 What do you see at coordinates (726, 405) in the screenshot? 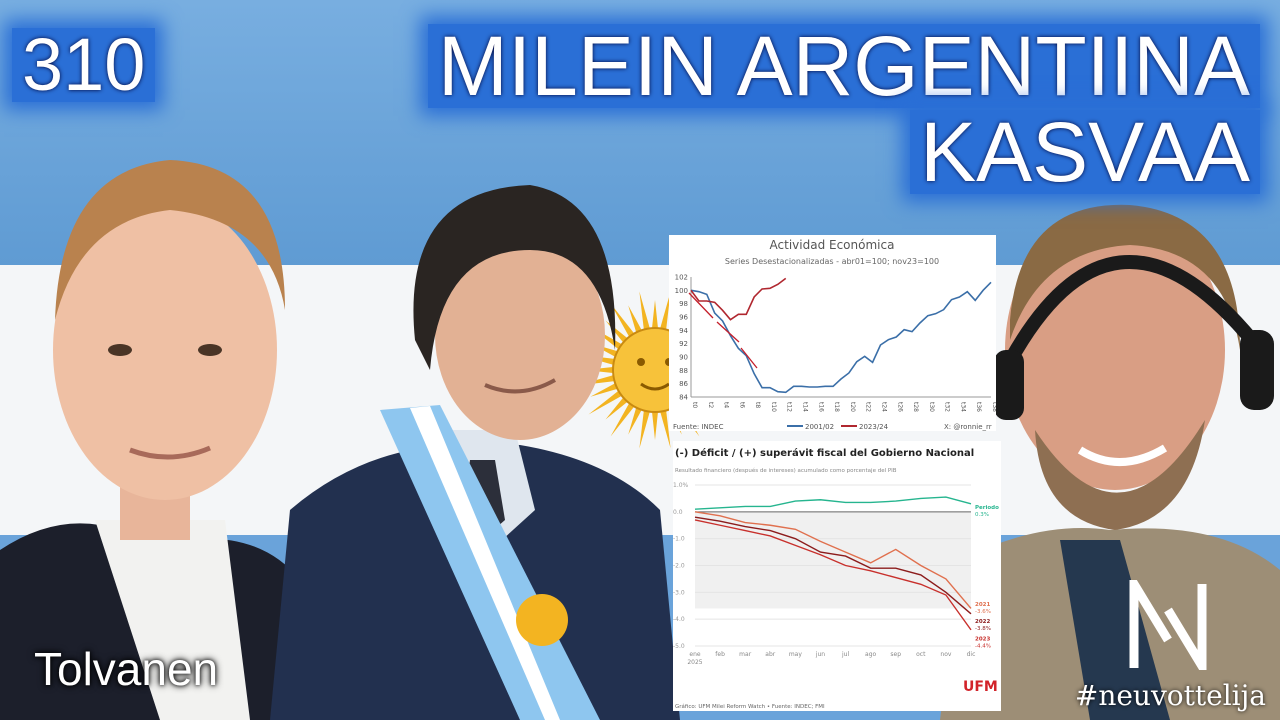
I see `x-tick-label: t4` at bounding box center [726, 405].